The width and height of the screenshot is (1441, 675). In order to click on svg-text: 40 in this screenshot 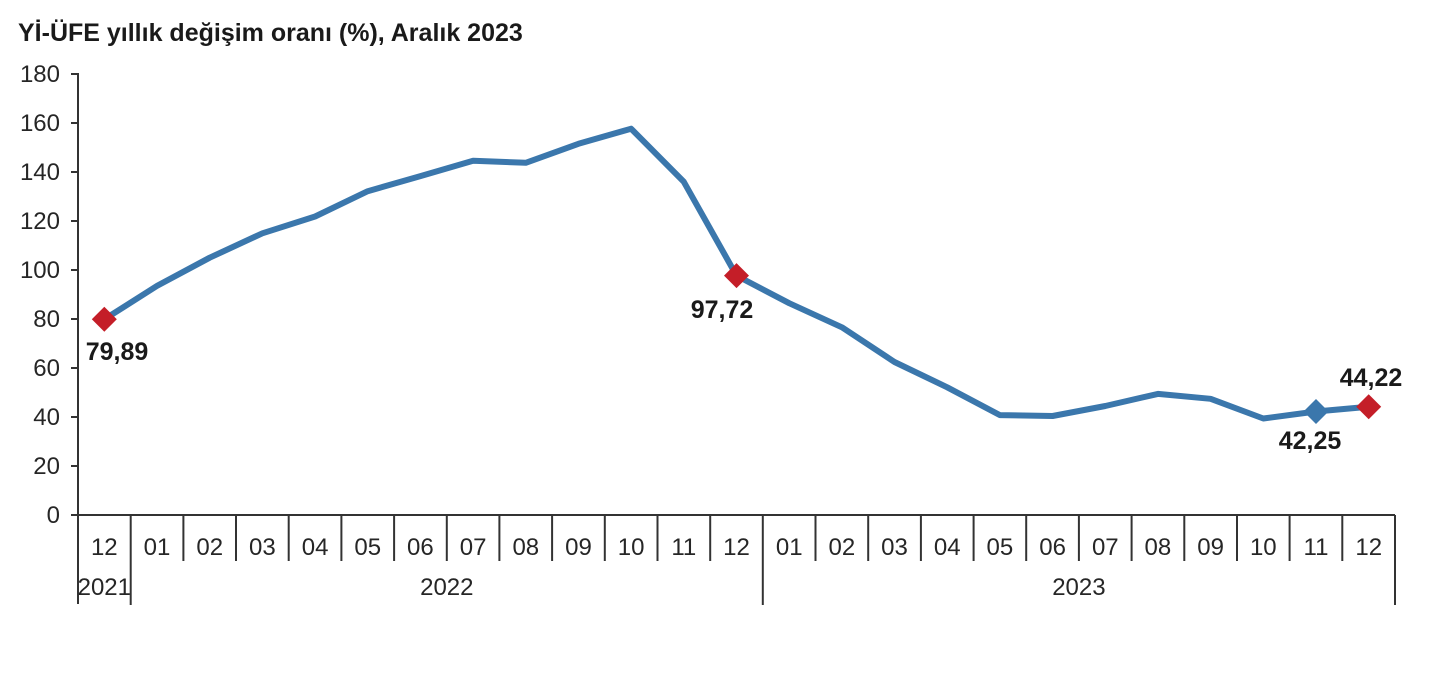, I will do `click(46, 417)`.